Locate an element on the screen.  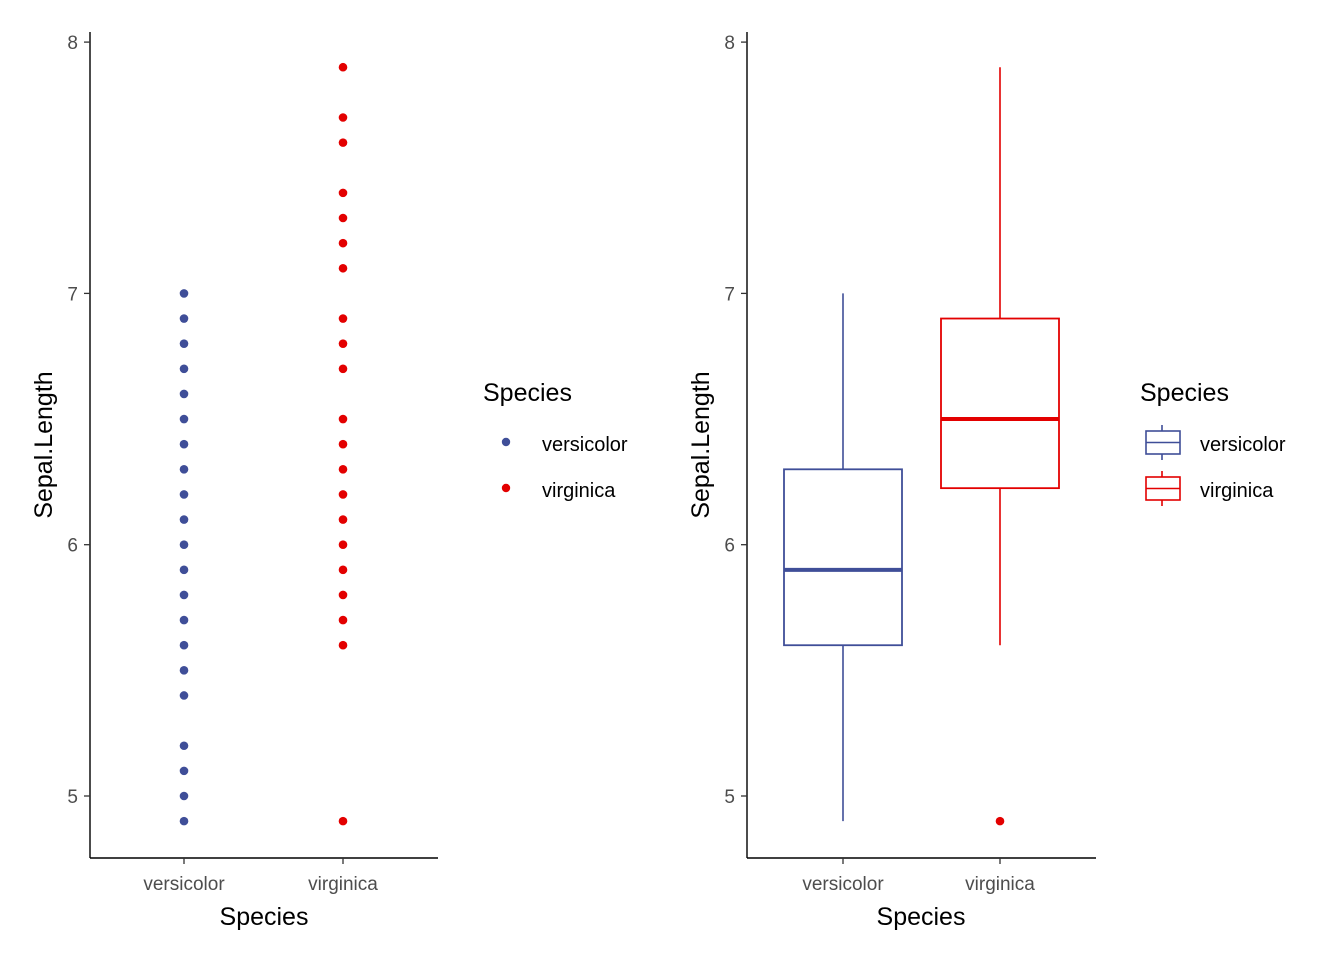
box-virginica is located at coordinates (1000, 446).